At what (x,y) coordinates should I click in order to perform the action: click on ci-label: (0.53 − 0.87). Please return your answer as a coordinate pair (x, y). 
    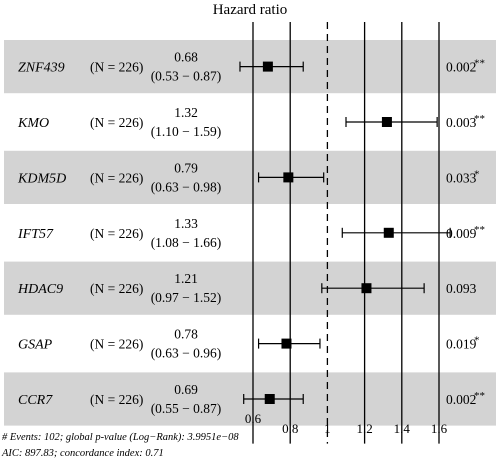
    Looking at the image, I should click on (186, 76).